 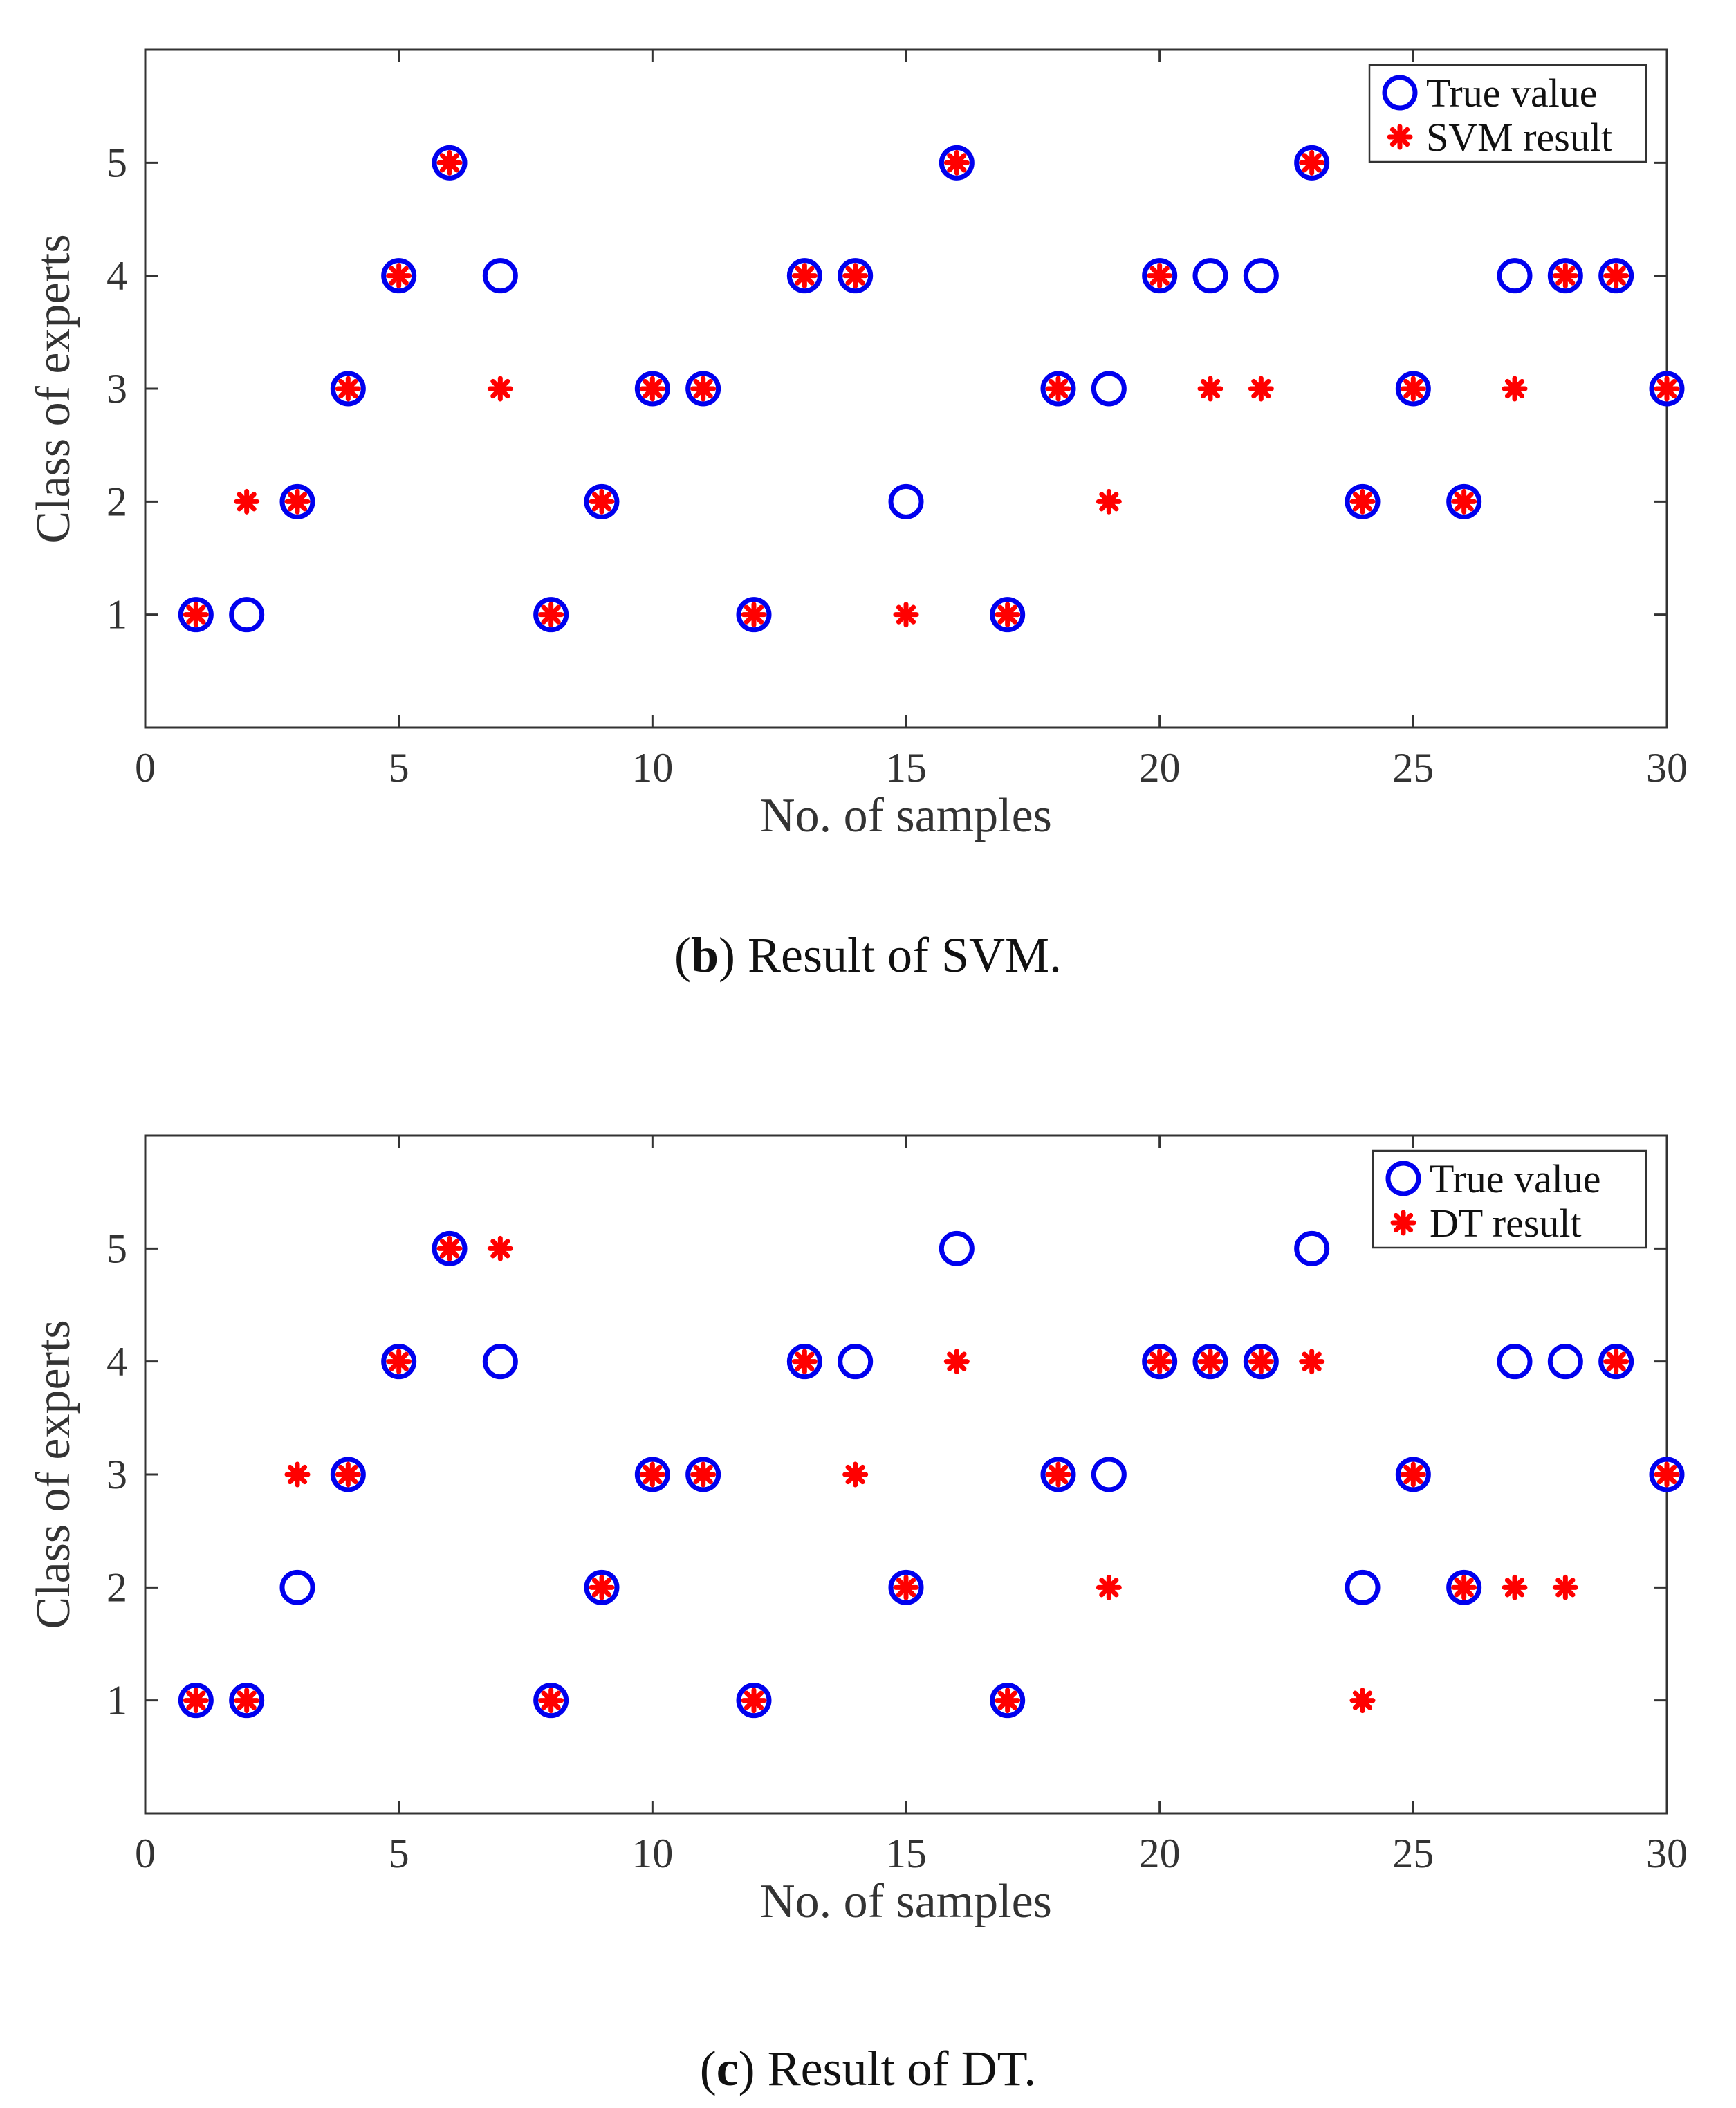 I want to click on svm-xtick-label: 15, so click(x=906, y=767).